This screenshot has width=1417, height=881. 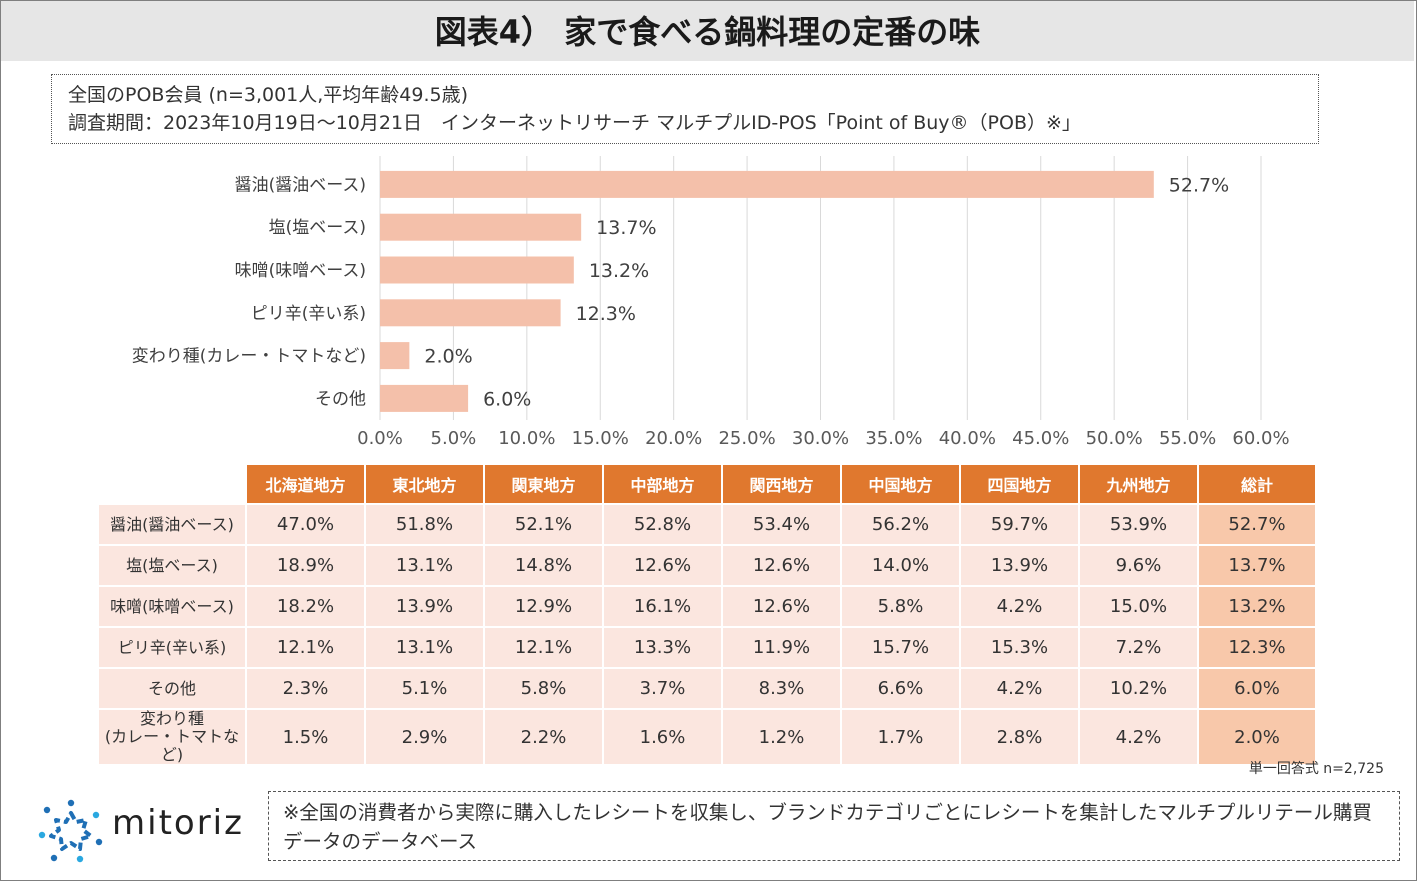 What do you see at coordinates (1019, 737) in the screenshot?
I see `table-cell: 2.8%` at bounding box center [1019, 737].